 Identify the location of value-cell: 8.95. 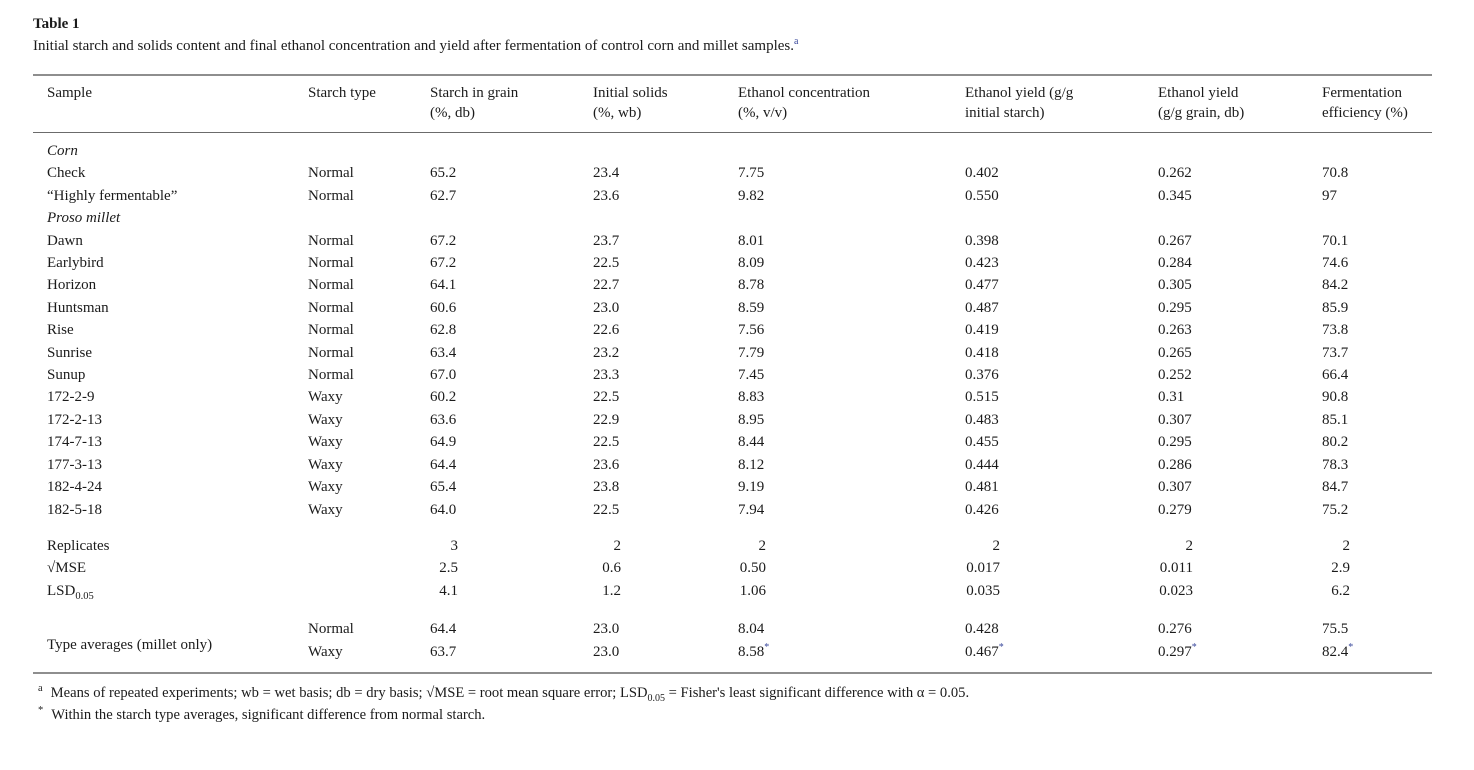
(751, 419).